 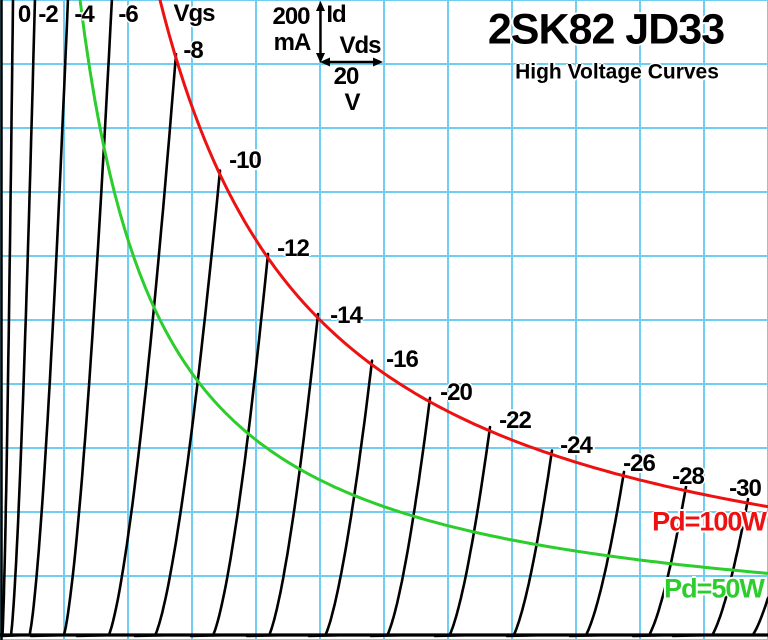 I want to click on curve-label--30: -30, so click(x=745, y=488).